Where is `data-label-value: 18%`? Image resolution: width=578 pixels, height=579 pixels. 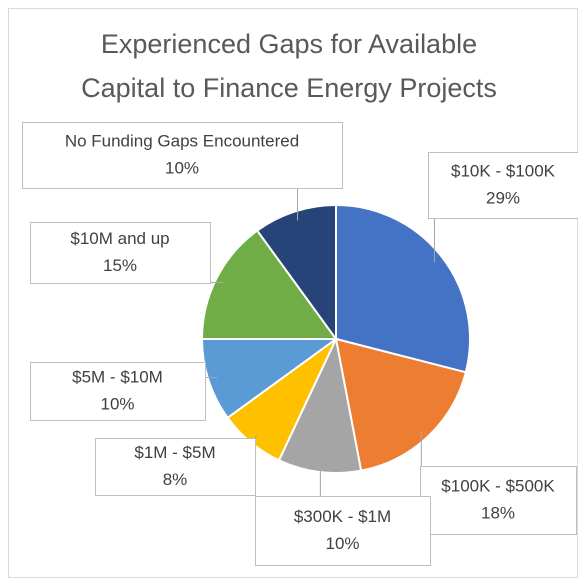
data-label-value: 18% is located at coordinates (498, 512).